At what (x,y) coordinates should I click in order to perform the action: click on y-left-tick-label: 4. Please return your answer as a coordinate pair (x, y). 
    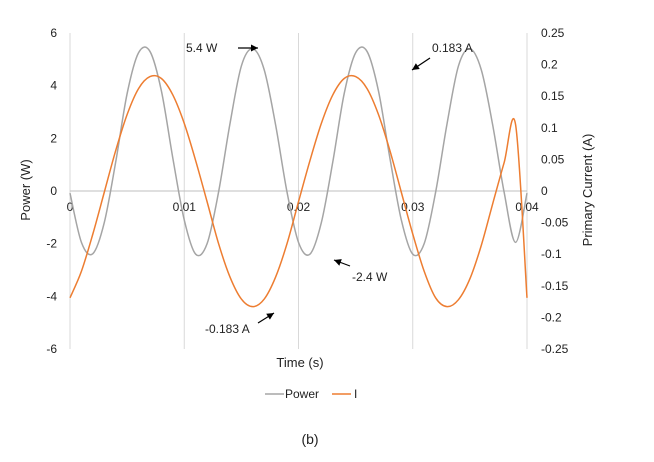
    Looking at the image, I should click on (53, 86).